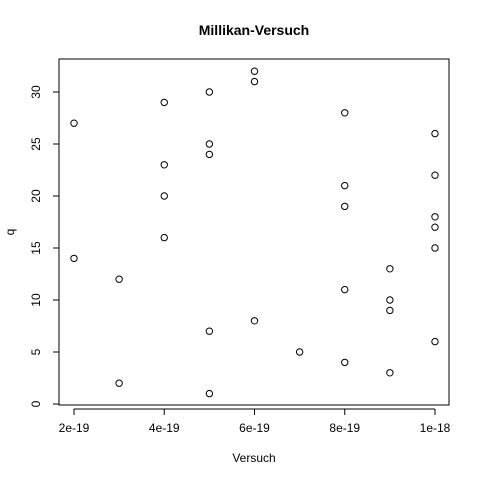  I want to click on x-tick-label: 8e-19, so click(344, 428).